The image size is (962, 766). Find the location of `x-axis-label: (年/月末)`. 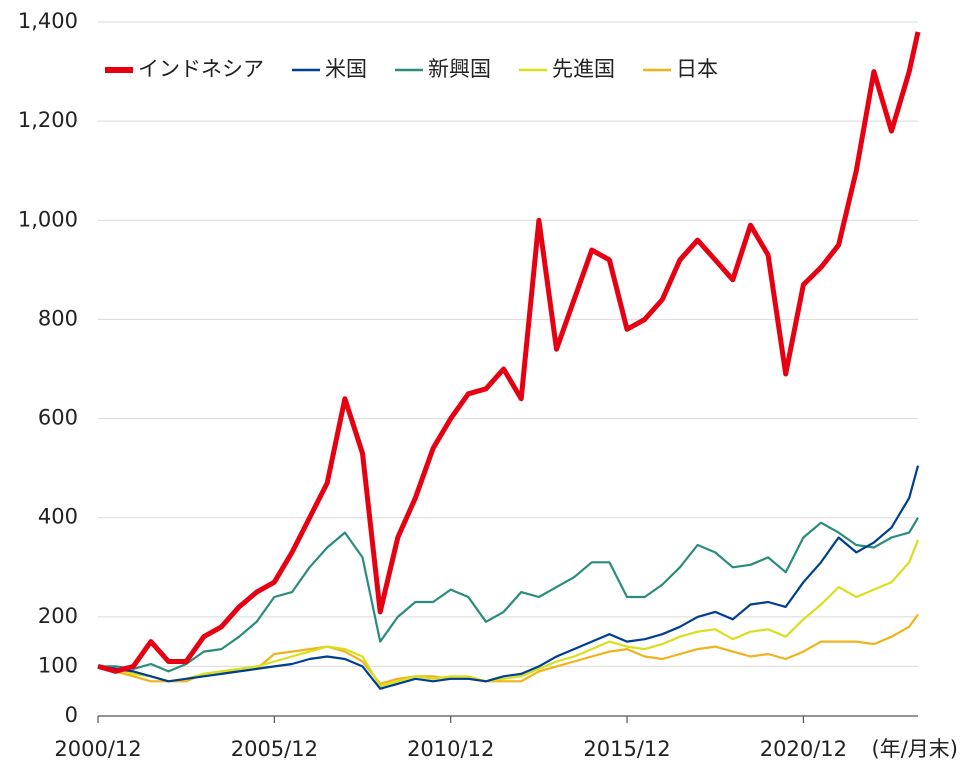

x-axis-label: (年/月末) is located at coordinates (915, 749).